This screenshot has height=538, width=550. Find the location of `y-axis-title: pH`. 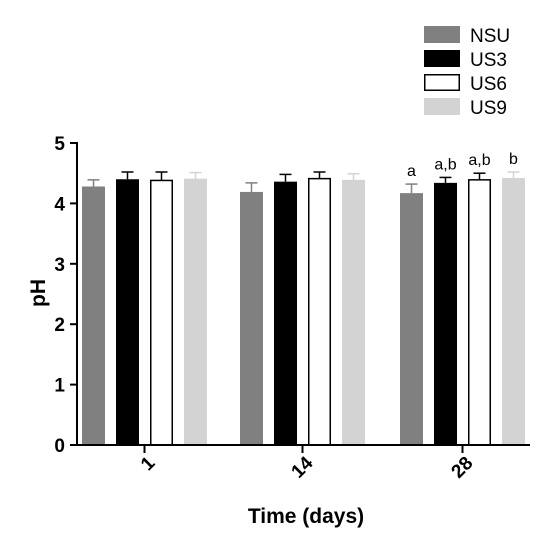

y-axis-title: pH is located at coordinates (38, 293).